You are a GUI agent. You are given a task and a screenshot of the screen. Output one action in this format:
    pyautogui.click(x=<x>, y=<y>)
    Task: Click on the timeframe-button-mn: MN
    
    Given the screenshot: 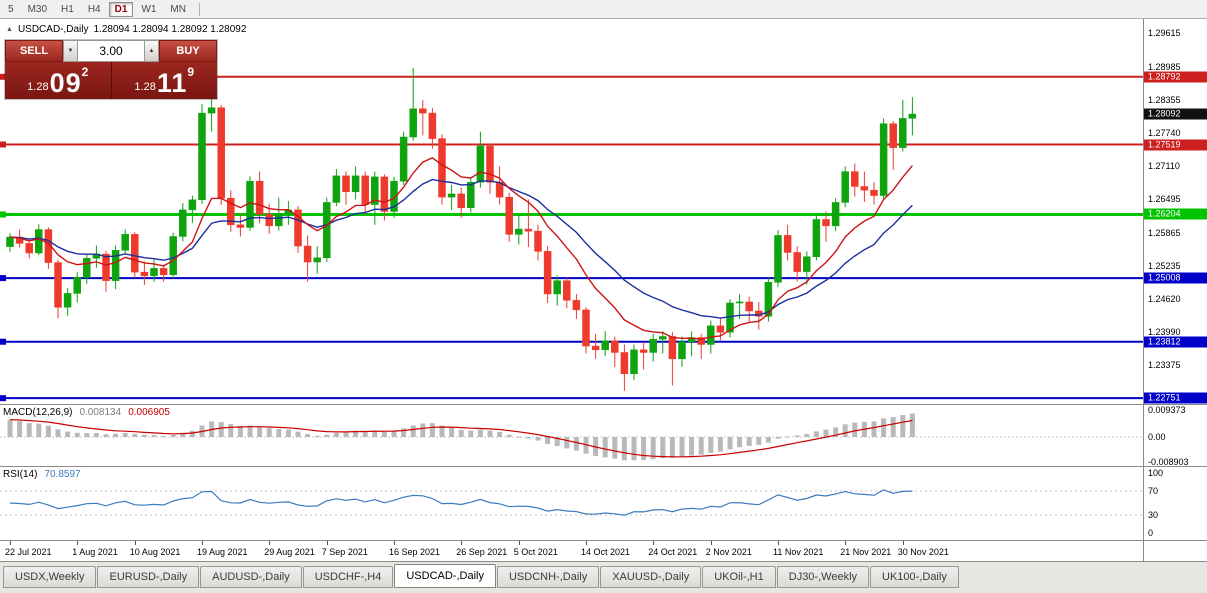 What is the action you would take?
    pyautogui.click(x=178, y=9)
    